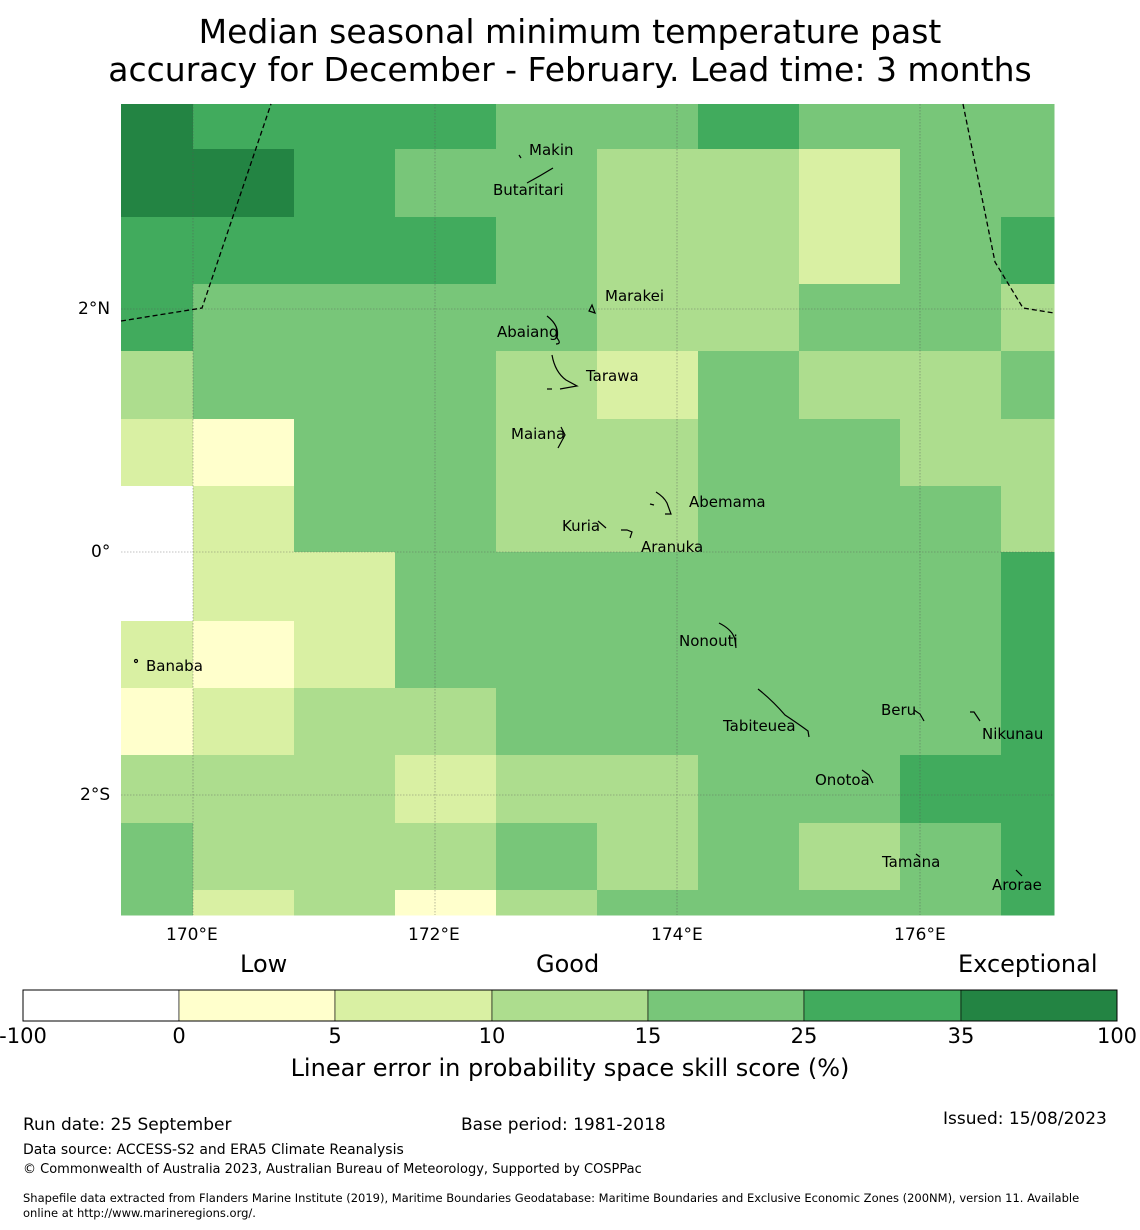 The height and width of the screenshot is (1230, 1140). Describe the element at coordinates (672, 547) in the screenshot. I see `place-aranuka: Aranuka` at that location.